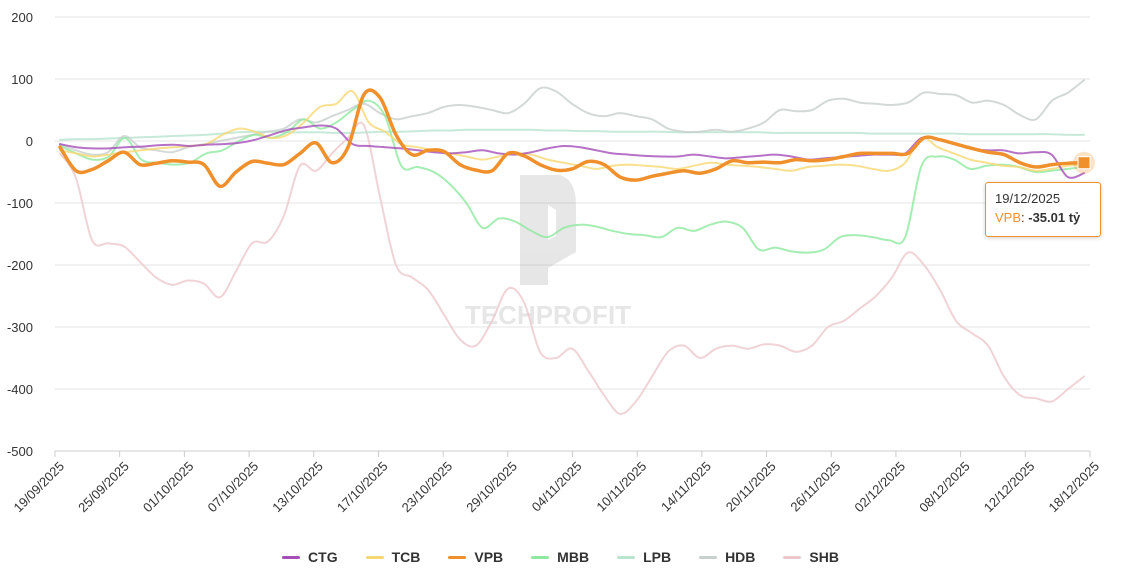 The height and width of the screenshot is (575, 1121). I want to click on tooltip-value: -35.01 tỷ, so click(1054, 217).